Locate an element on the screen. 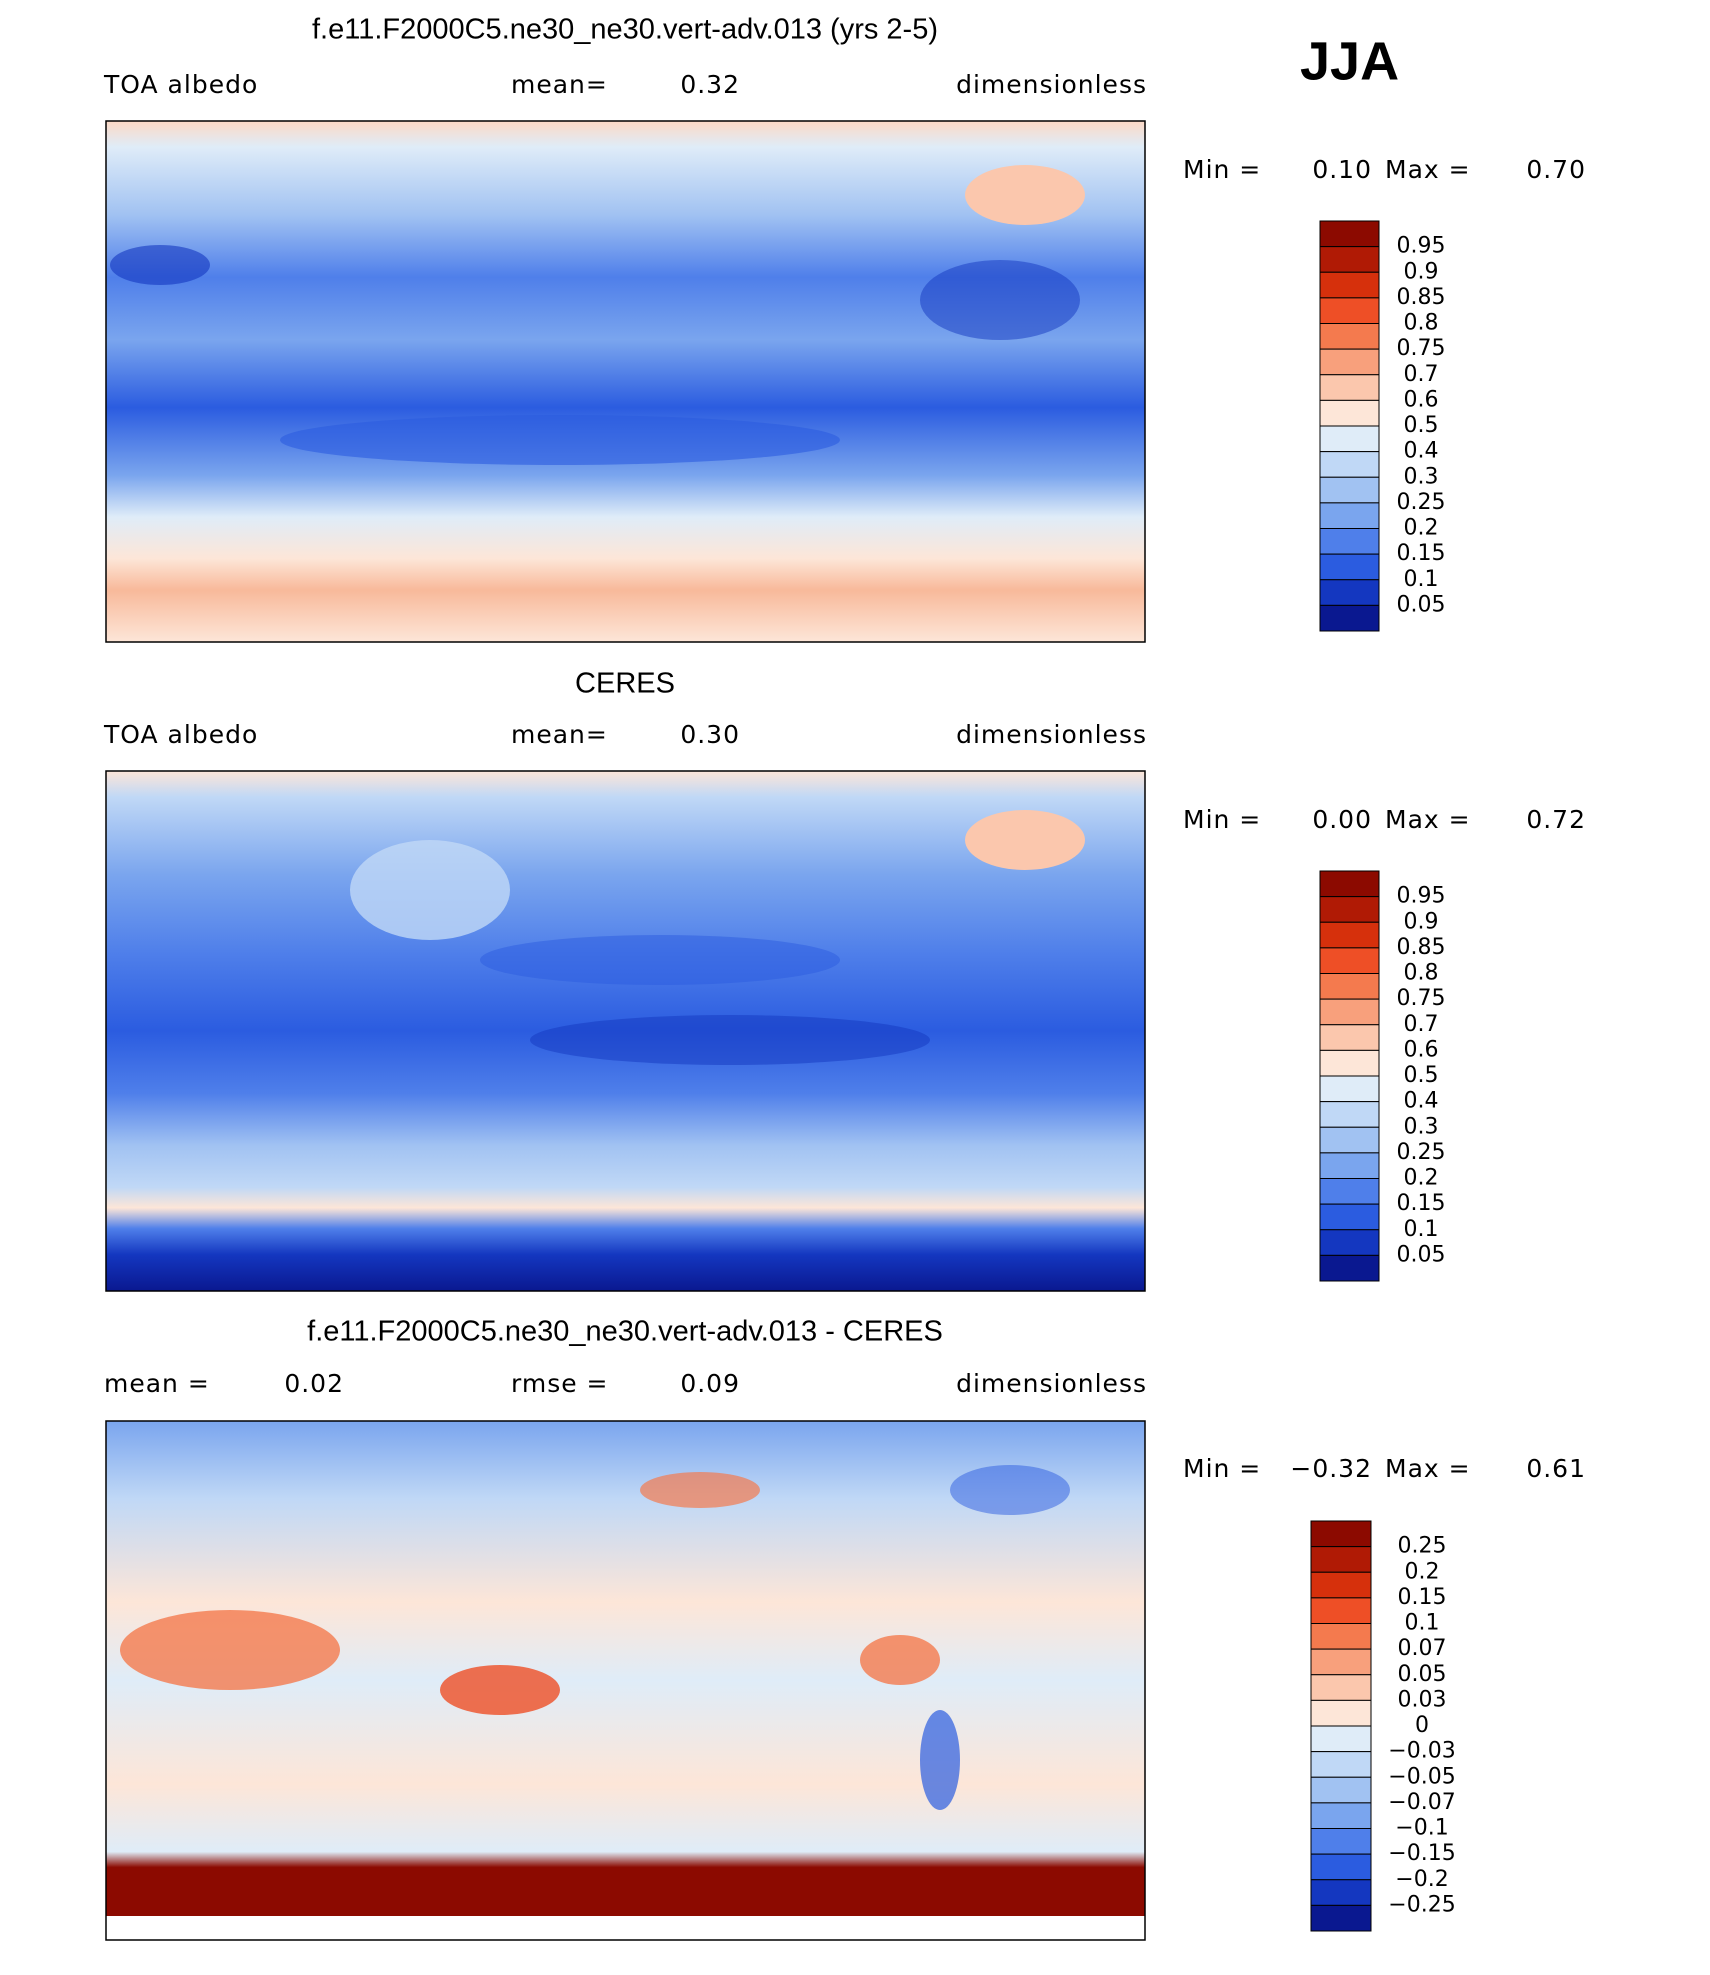 The image size is (1710, 1975). colorbar-label: 0.7 is located at coordinates (1421, 374).